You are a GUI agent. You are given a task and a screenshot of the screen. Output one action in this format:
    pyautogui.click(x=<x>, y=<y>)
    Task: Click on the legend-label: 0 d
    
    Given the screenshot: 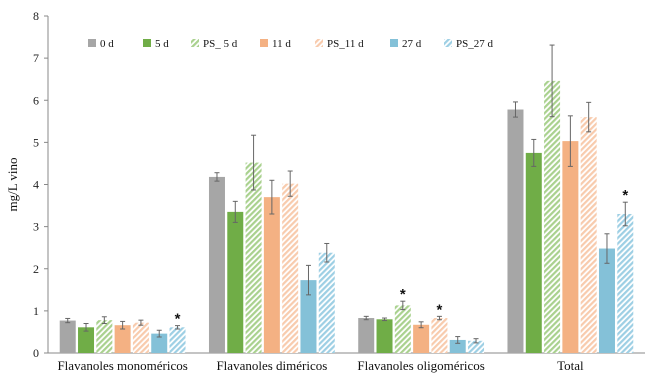 What is the action you would take?
    pyautogui.click(x=107, y=44)
    